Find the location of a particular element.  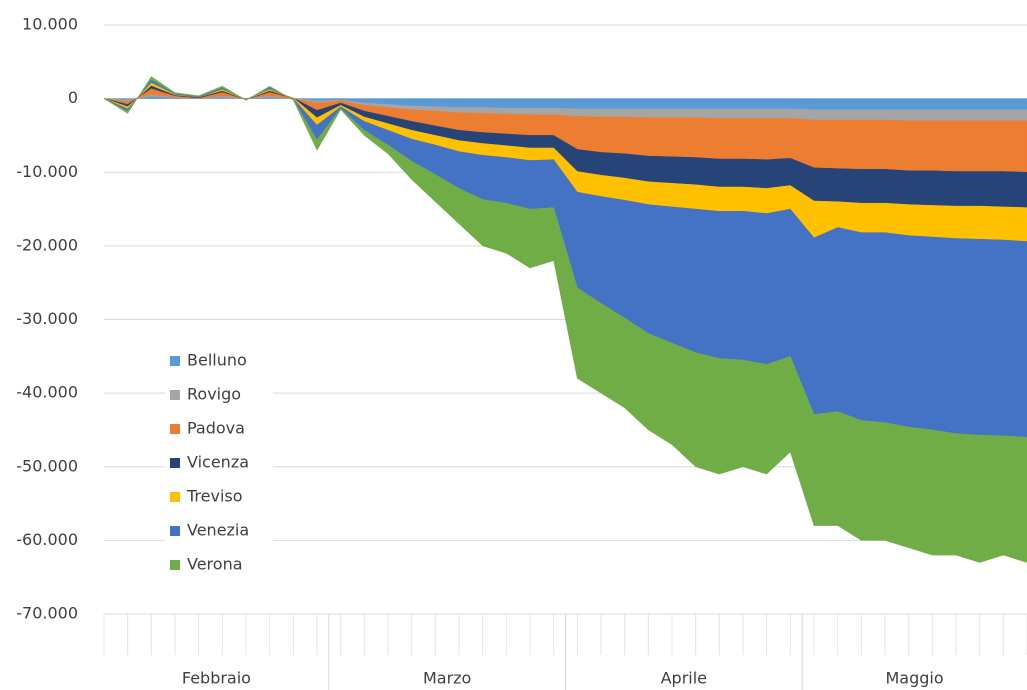

legend-box is located at coordinates (219, 466).